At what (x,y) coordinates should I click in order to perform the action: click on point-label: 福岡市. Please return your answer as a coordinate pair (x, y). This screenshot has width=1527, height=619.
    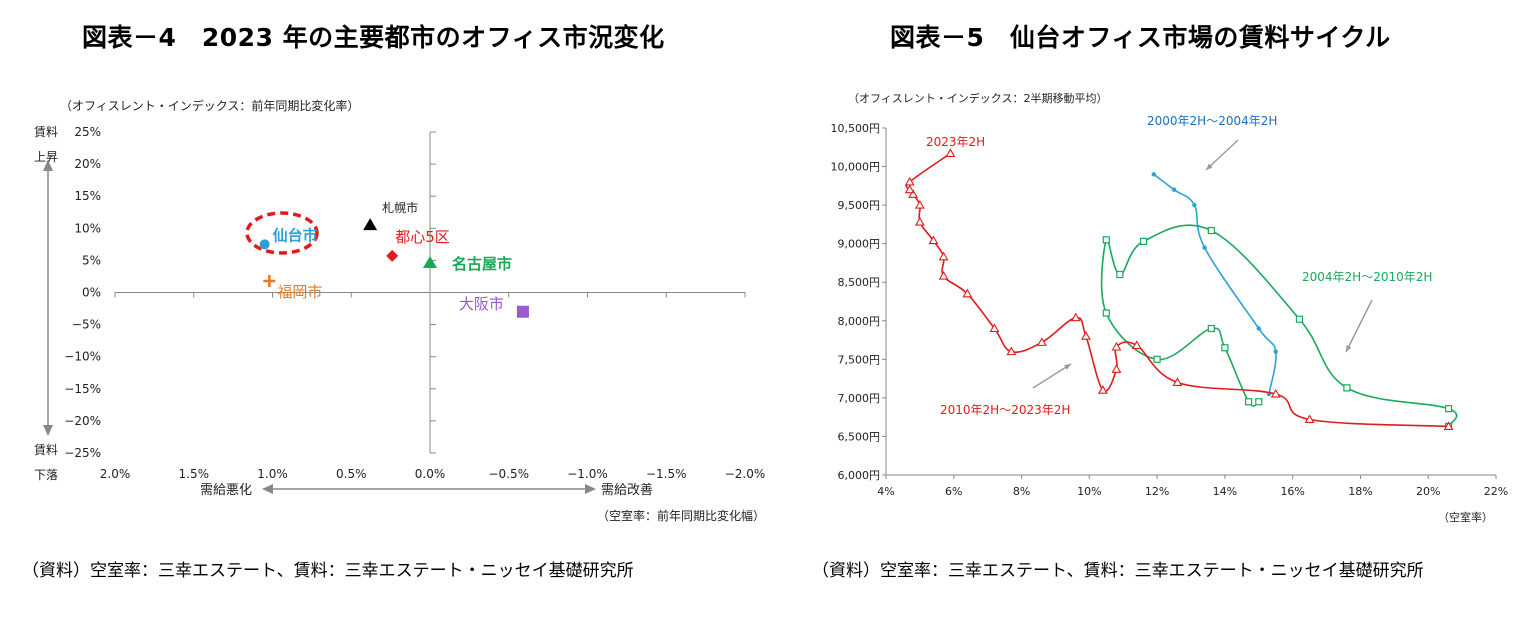
    Looking at the image, I should click on (299, 292).